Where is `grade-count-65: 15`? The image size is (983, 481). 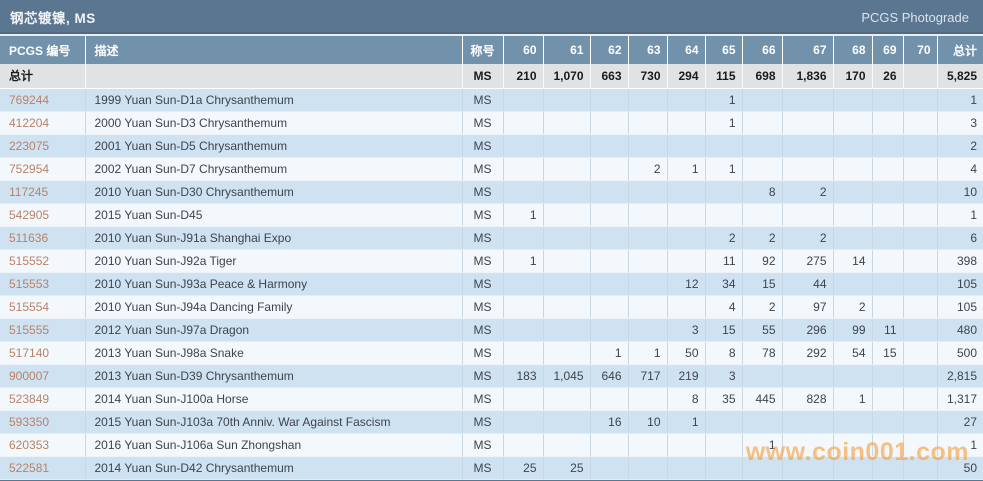
grade-count-65: 15 is located at coordinates (723, 330).